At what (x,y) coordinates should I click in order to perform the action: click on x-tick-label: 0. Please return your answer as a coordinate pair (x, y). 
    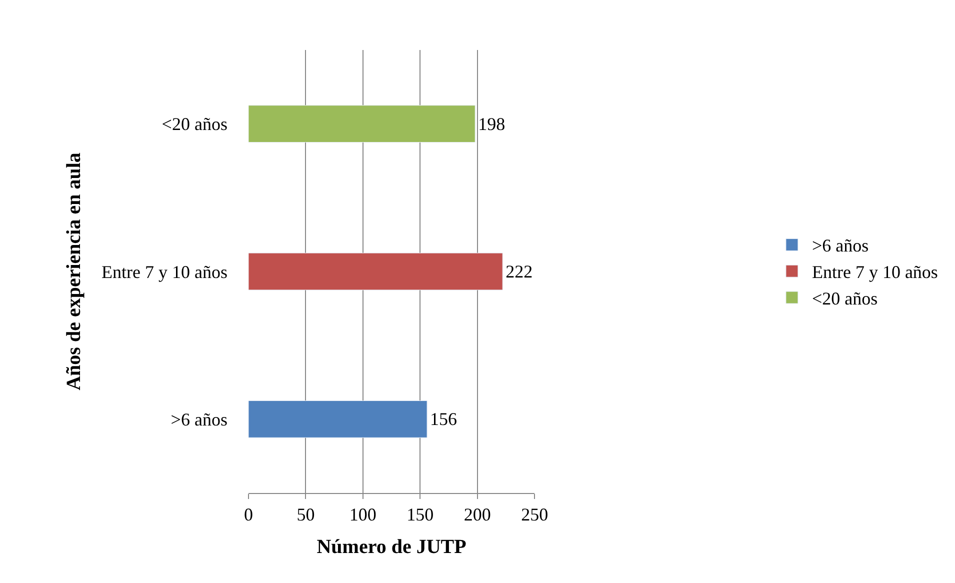
    Looking at the image, I should click on (248, 514).